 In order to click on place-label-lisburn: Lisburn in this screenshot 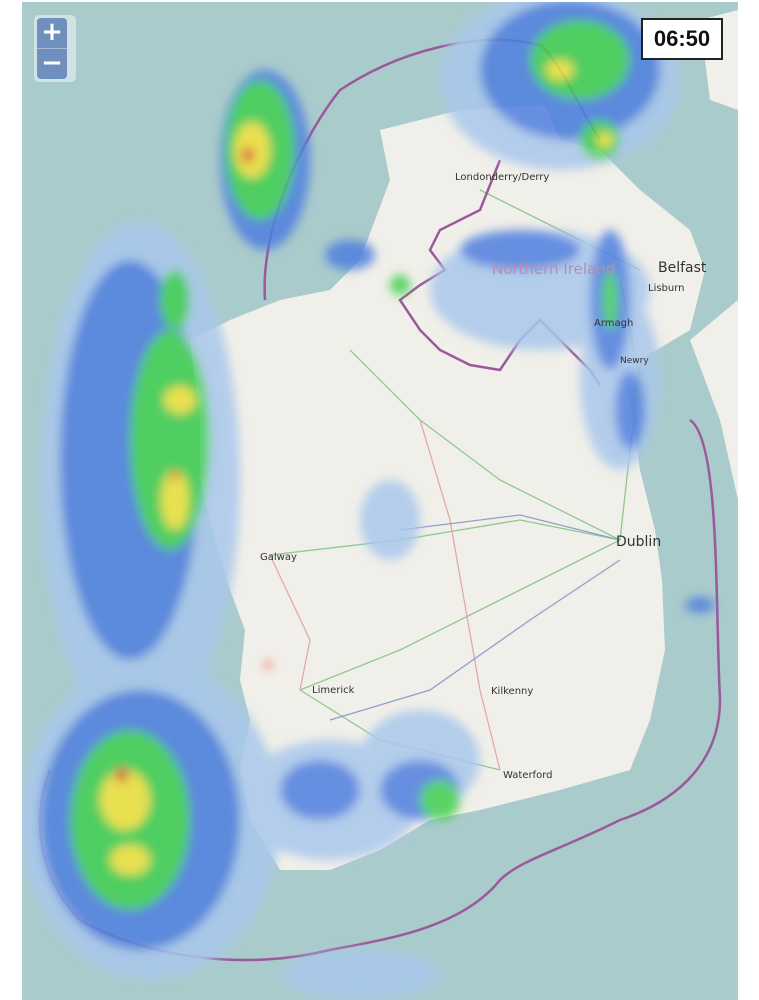, I will do `click(666, 288)`.